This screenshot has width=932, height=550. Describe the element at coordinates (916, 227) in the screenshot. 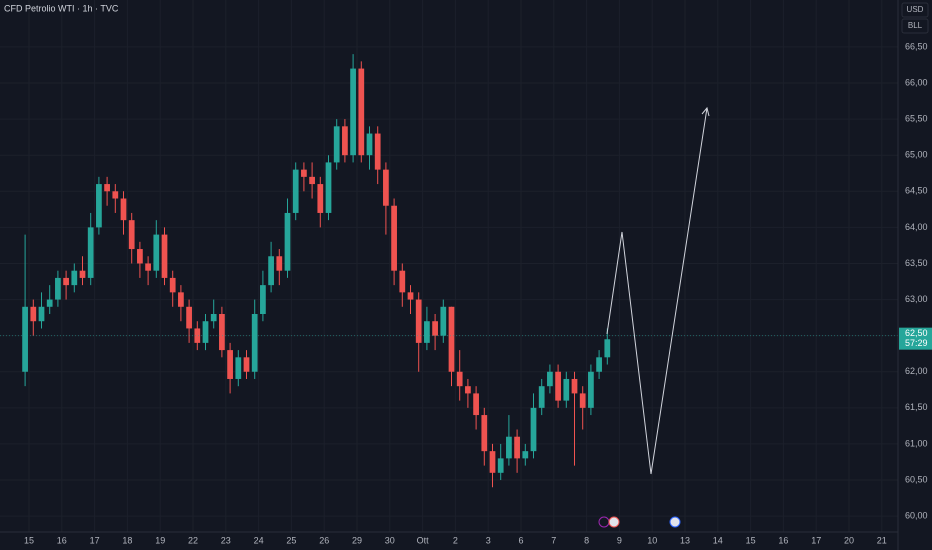

I see `y-tick-label: 64,00` at that location.